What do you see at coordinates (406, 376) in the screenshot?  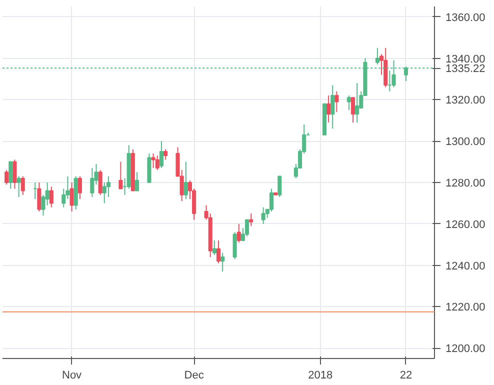 I see `x-tick-label: 22` at bounding box center [406, 376].